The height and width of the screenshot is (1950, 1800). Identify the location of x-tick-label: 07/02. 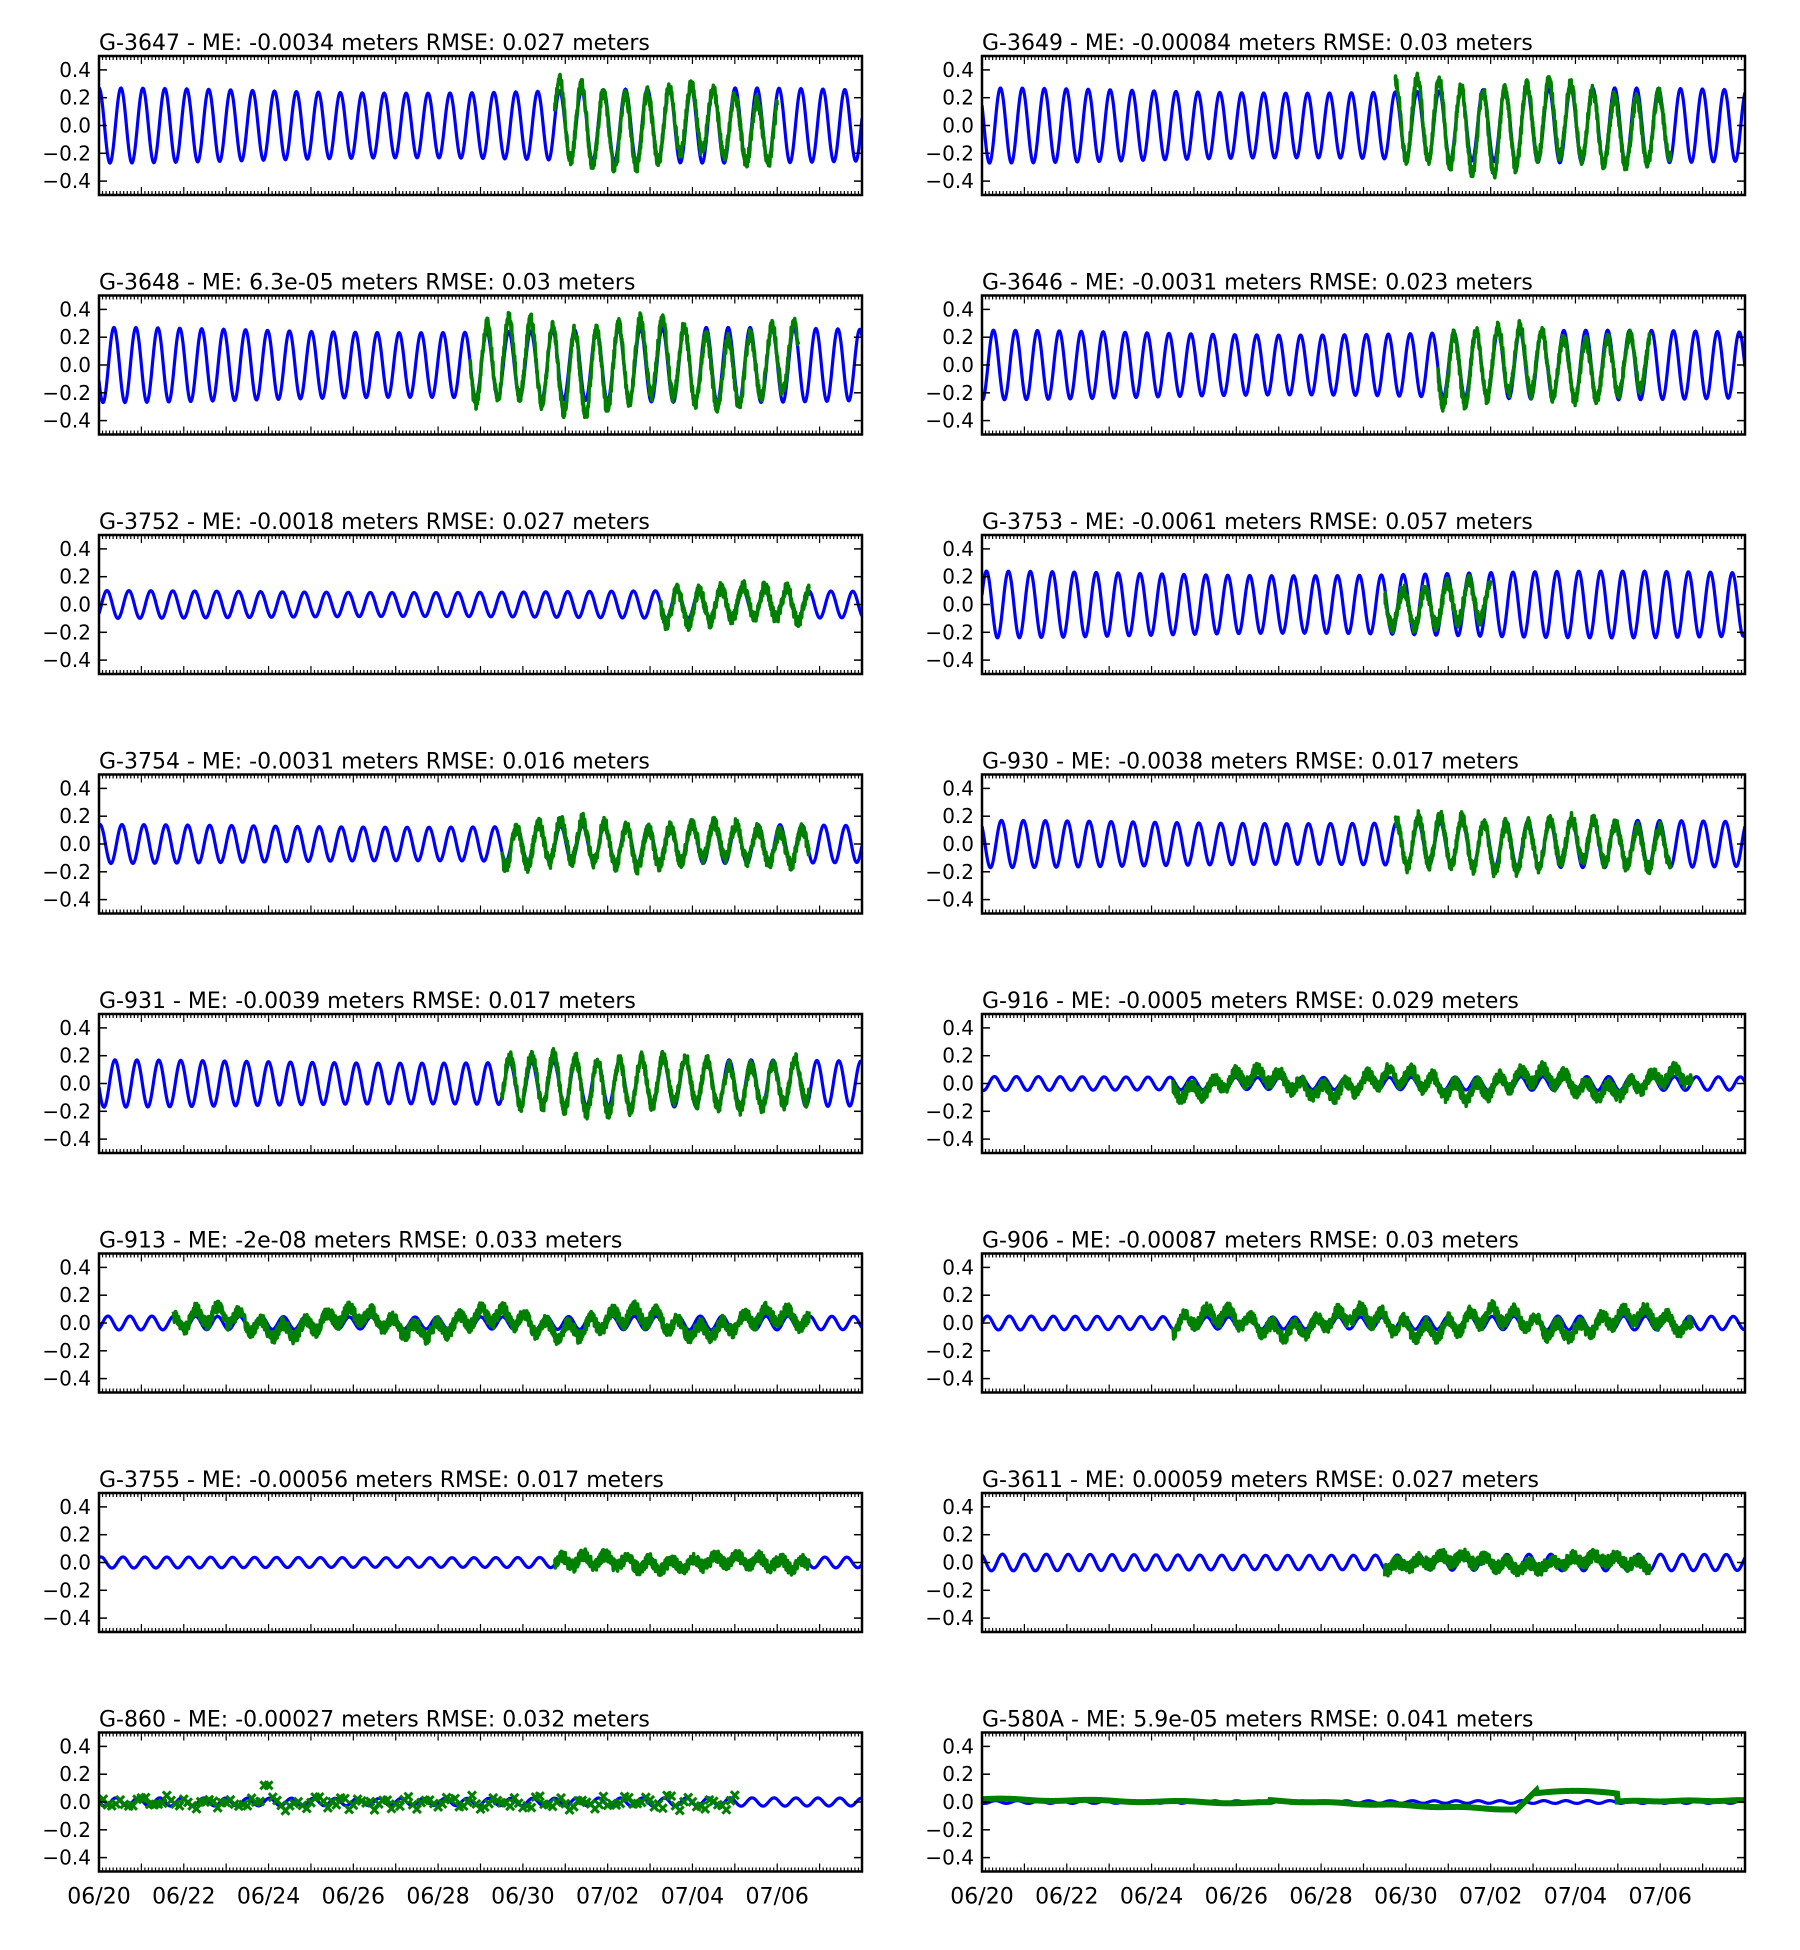
(1490, 1897).